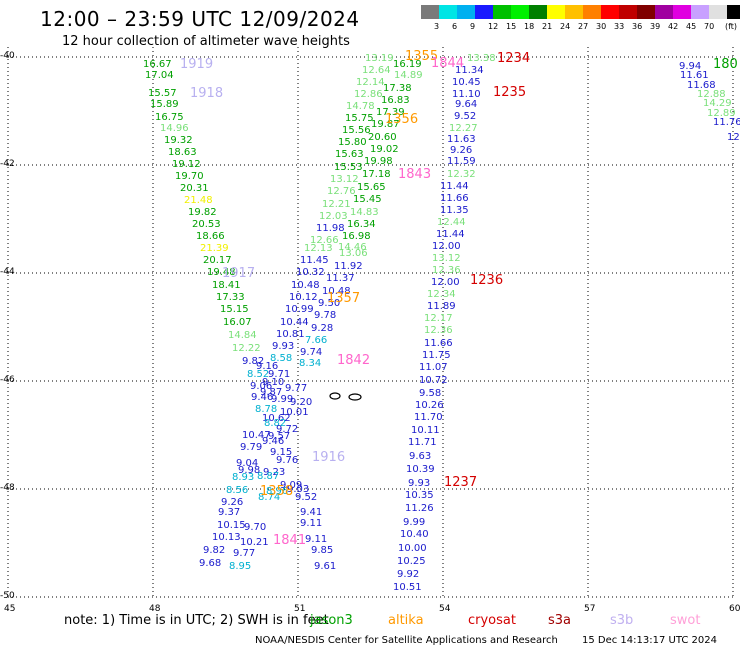 The image size is (740, 650). I want to click on wave-height-value: 12, so click(733, 137).